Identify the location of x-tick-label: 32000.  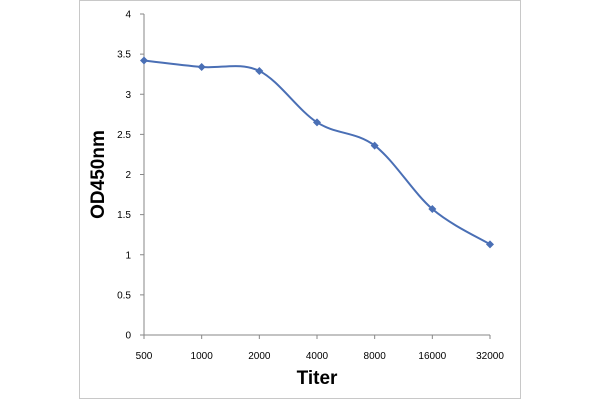
(490, 356).